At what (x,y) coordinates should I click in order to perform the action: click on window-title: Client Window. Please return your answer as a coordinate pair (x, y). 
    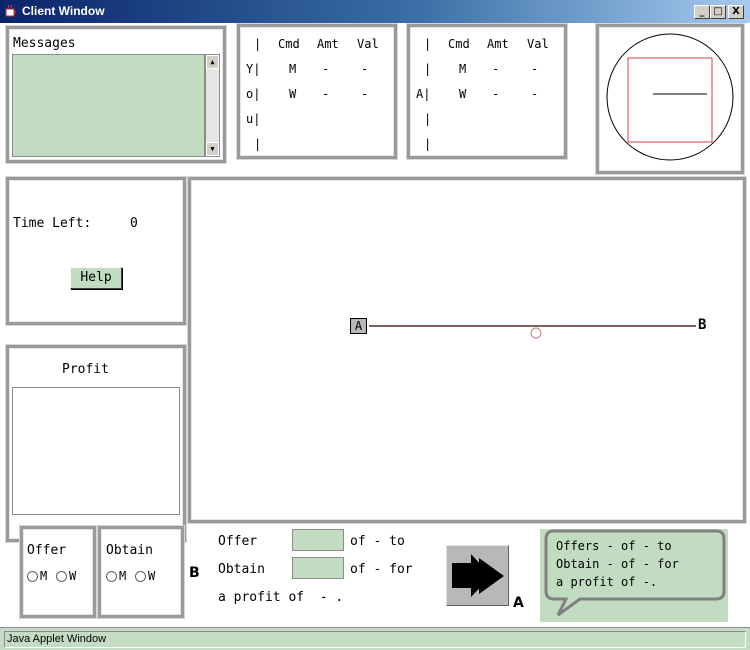
    Looking at the image, I should click on (63, 11).